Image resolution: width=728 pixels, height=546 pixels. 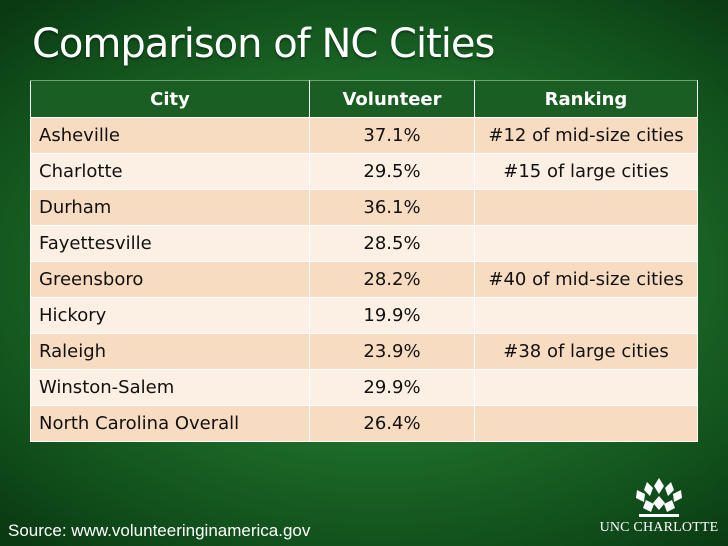 I want to click on table-row: Fayettesville 28.5%, so click(x=364, y=243).